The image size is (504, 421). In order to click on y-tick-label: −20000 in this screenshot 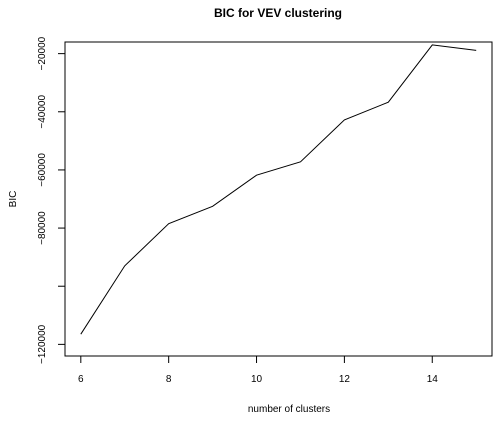, I will do `click(42, 53)`.